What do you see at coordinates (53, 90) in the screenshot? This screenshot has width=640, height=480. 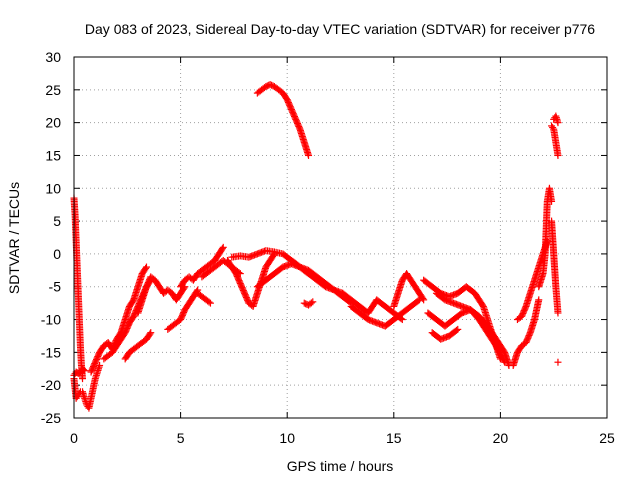 I see `y-tick-label: 25` at bounding box center [53, 90].